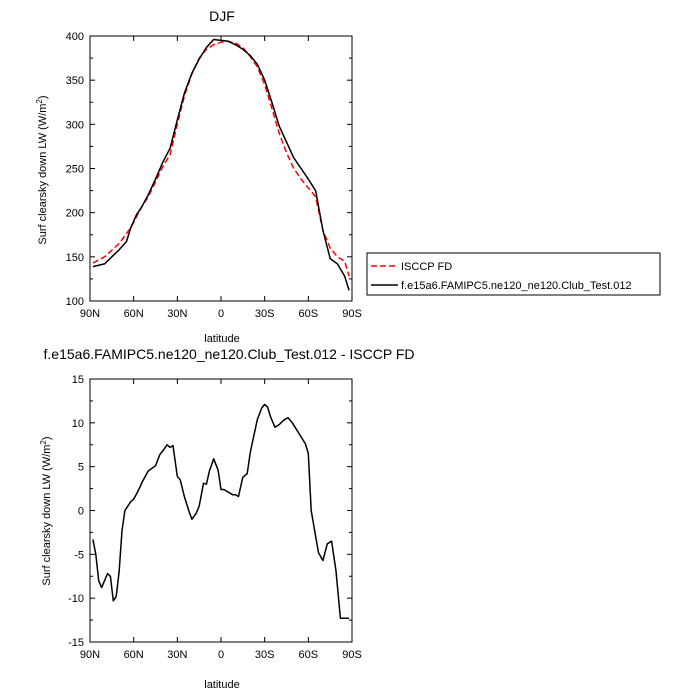 Image resolution: width=694 pixels, height=694 pixels. I want to click on bottom-y-tick-label: 0, so click(81, 512).